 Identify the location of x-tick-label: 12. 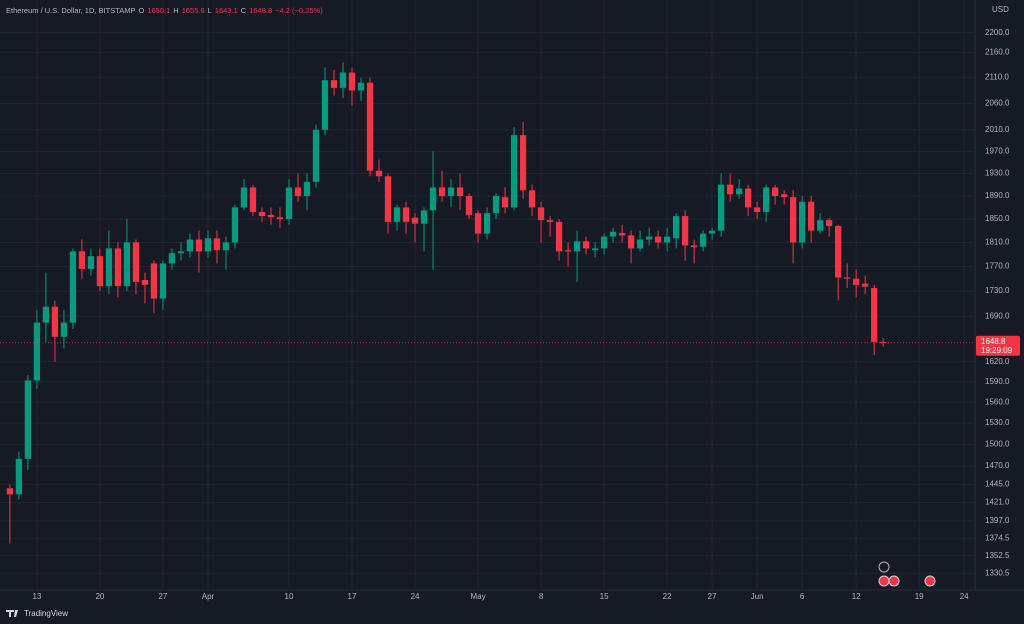
(856, 596).